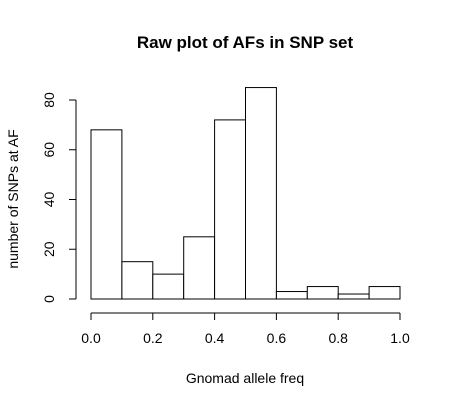  Describe the element at coordinates (13, 198) in the screenshot. I see `y-axis-label: number of SNPs at AF` at that location.